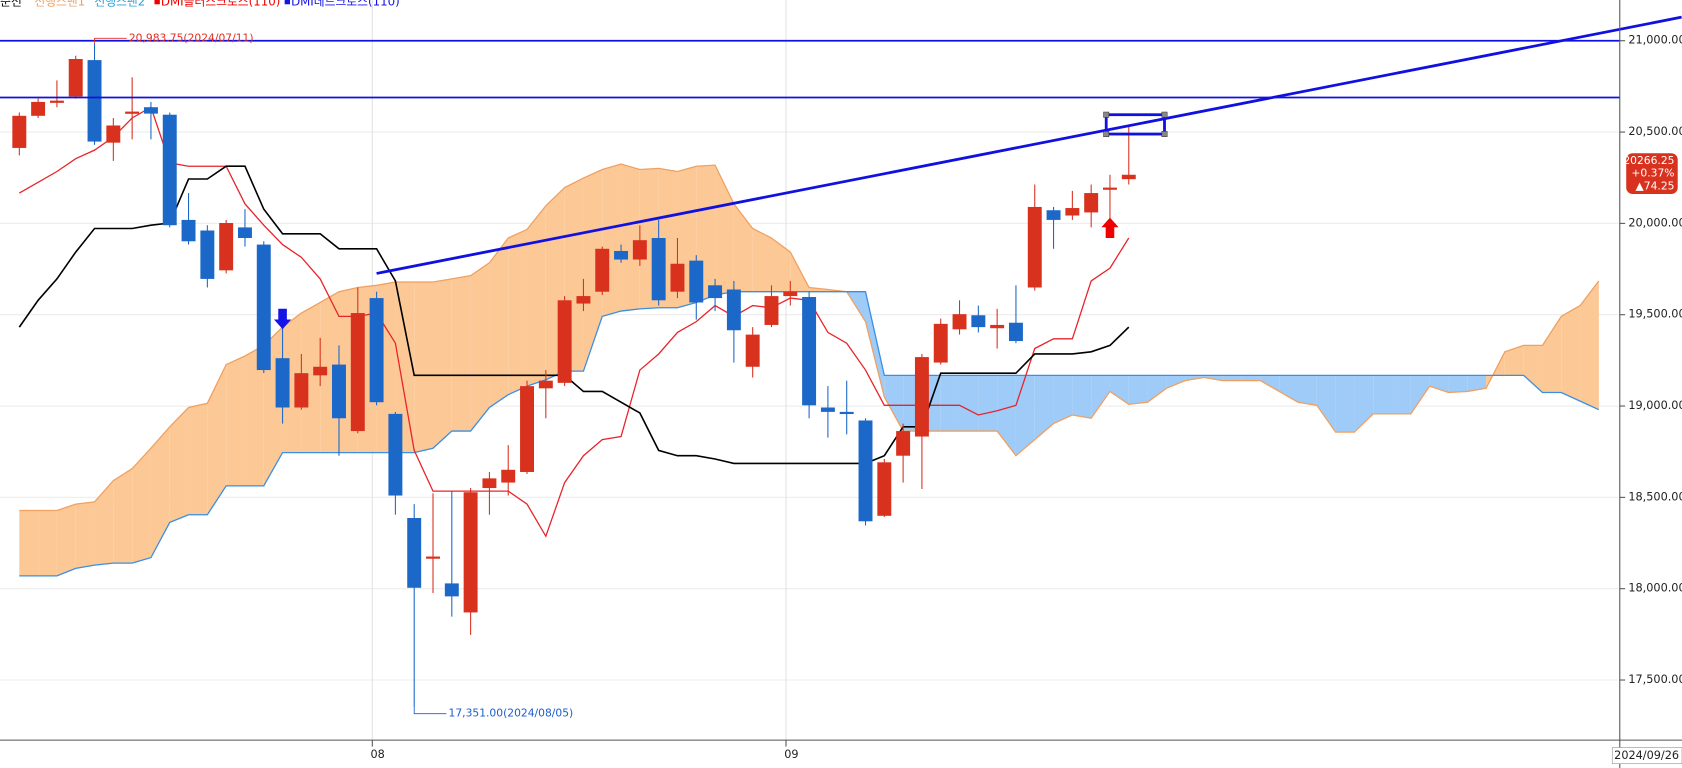  Describe the element at coordinates (1655, 588) in the screenshot. I see `y-tick-label: 18,000.00` at that location.